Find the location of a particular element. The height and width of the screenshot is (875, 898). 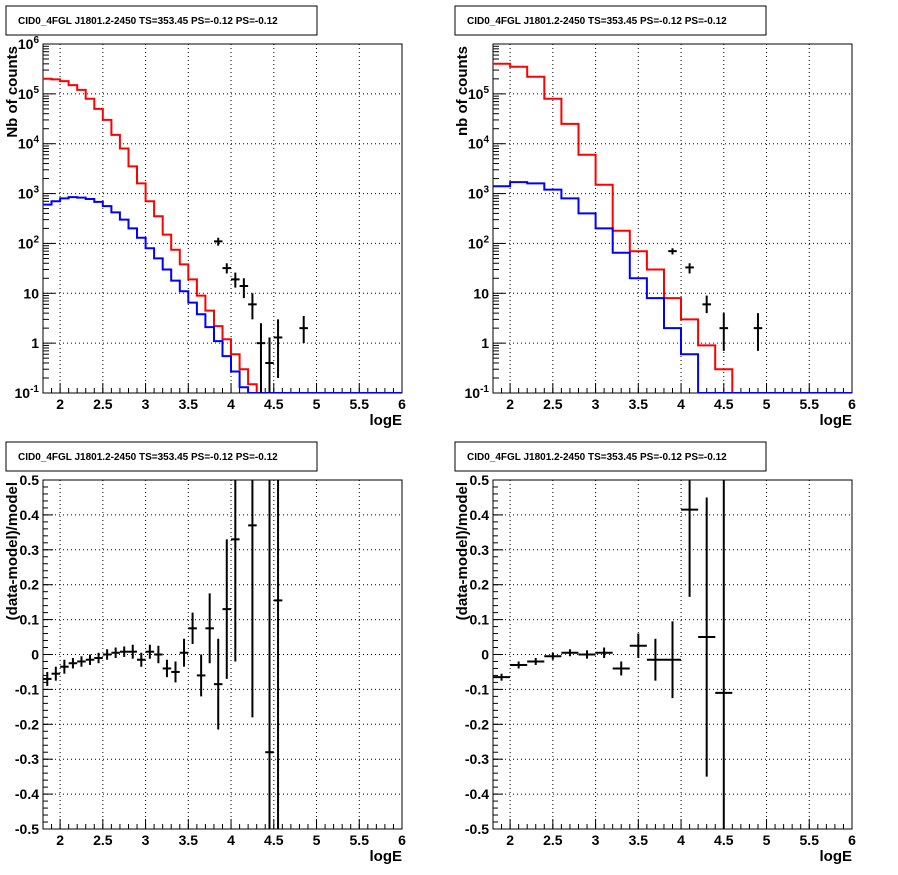

y-tick-label: 0.5 is located at coordinates (30, 480).